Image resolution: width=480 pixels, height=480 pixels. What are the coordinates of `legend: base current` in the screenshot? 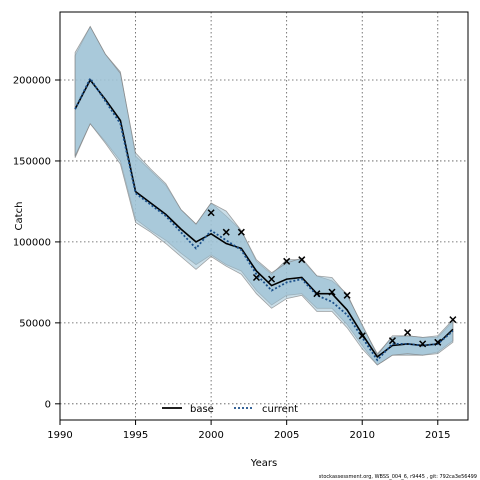 It's located at (230, 409).